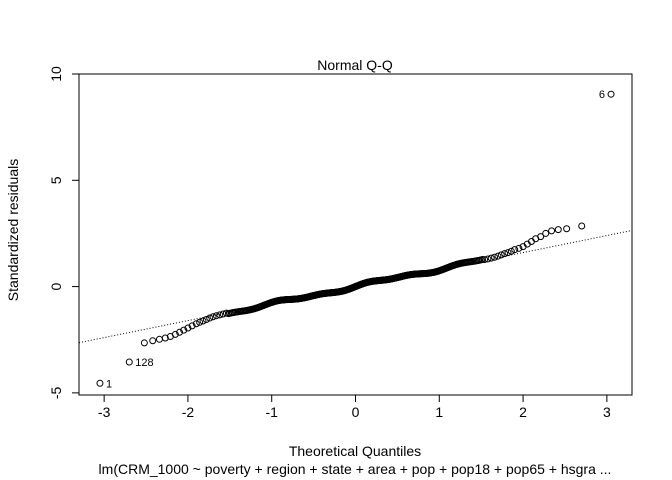 Image resolution: width=672 pixels, height=480 pixels. What do you see at coordinates (56, 392) in the screenshot?
I see `y-tick-label: -5` at bounding box center [56, 392].